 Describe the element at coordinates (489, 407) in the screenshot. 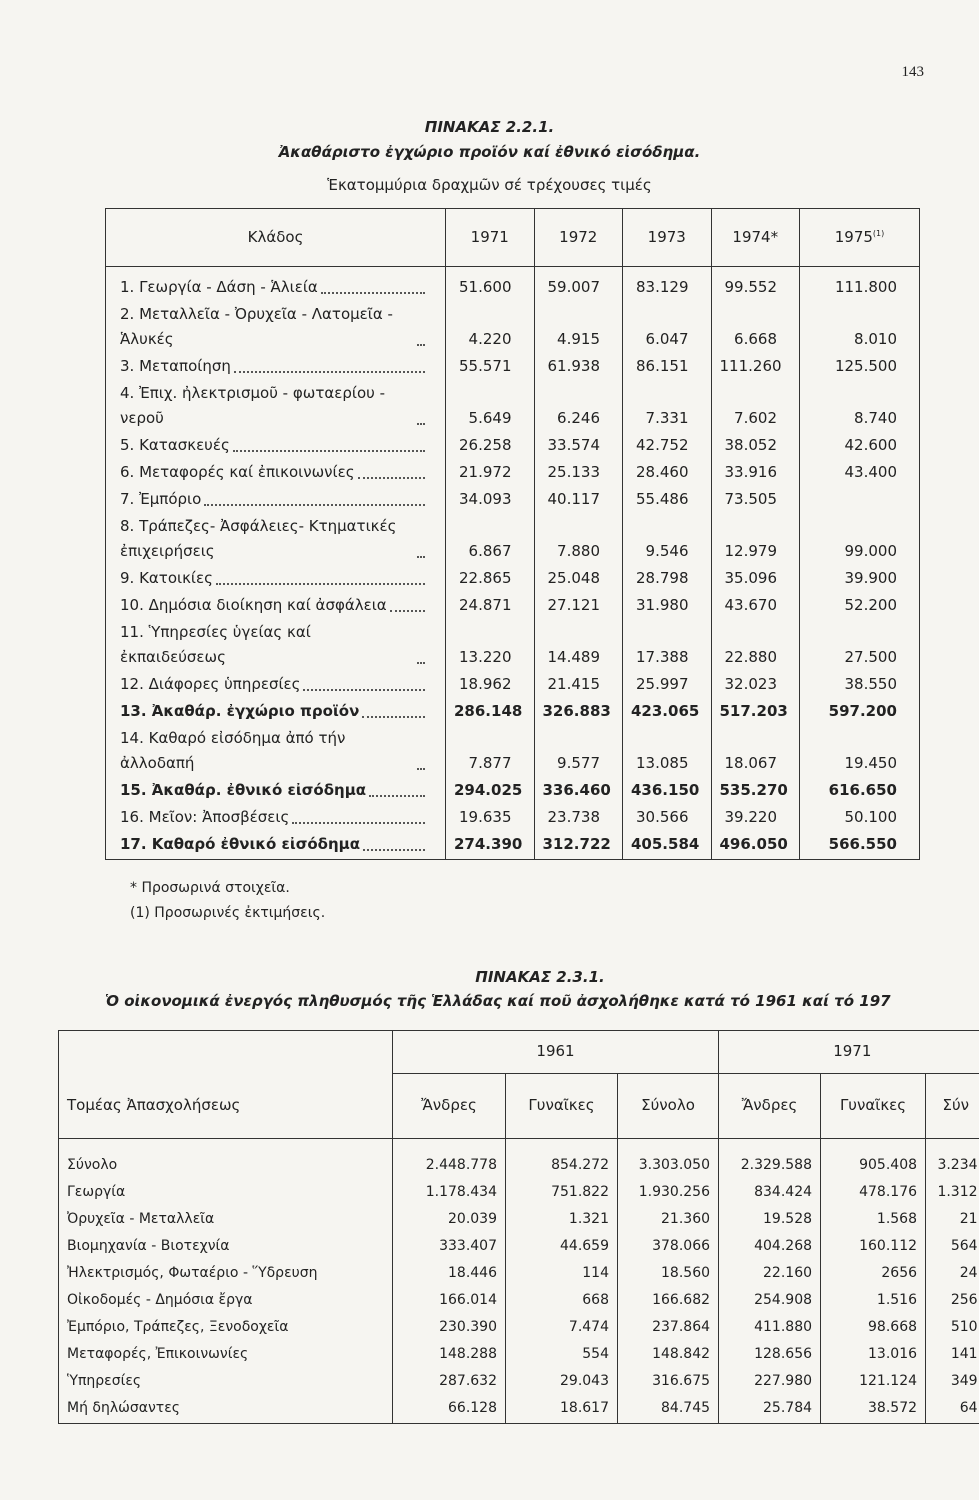

I see `cell-value: 5.649` at that location.